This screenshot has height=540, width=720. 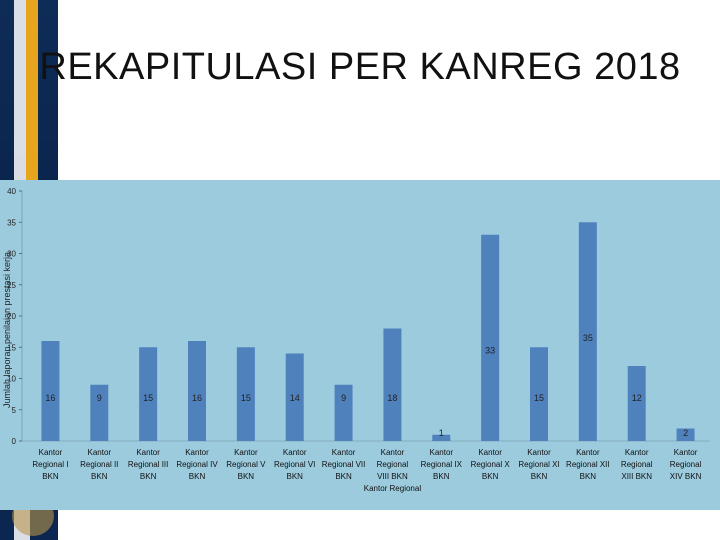 What do you see at coordinates (490, 351) in the screenshot?
I see `data-label: 33` at bounding box center [490, 351].